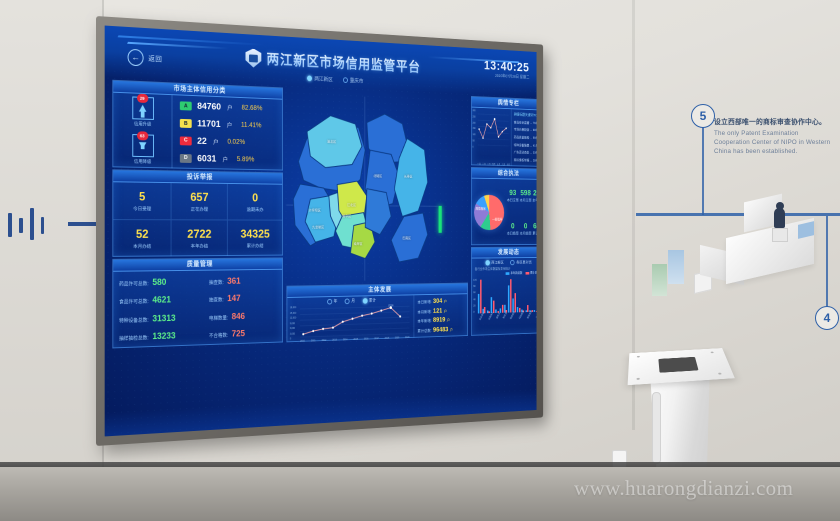 The height and width of the screenshot is (521, 840). What do you see at coordinates (162, 300) in the screenshot?
I see `quality-value: 4621` at bounding box center [162, 300].